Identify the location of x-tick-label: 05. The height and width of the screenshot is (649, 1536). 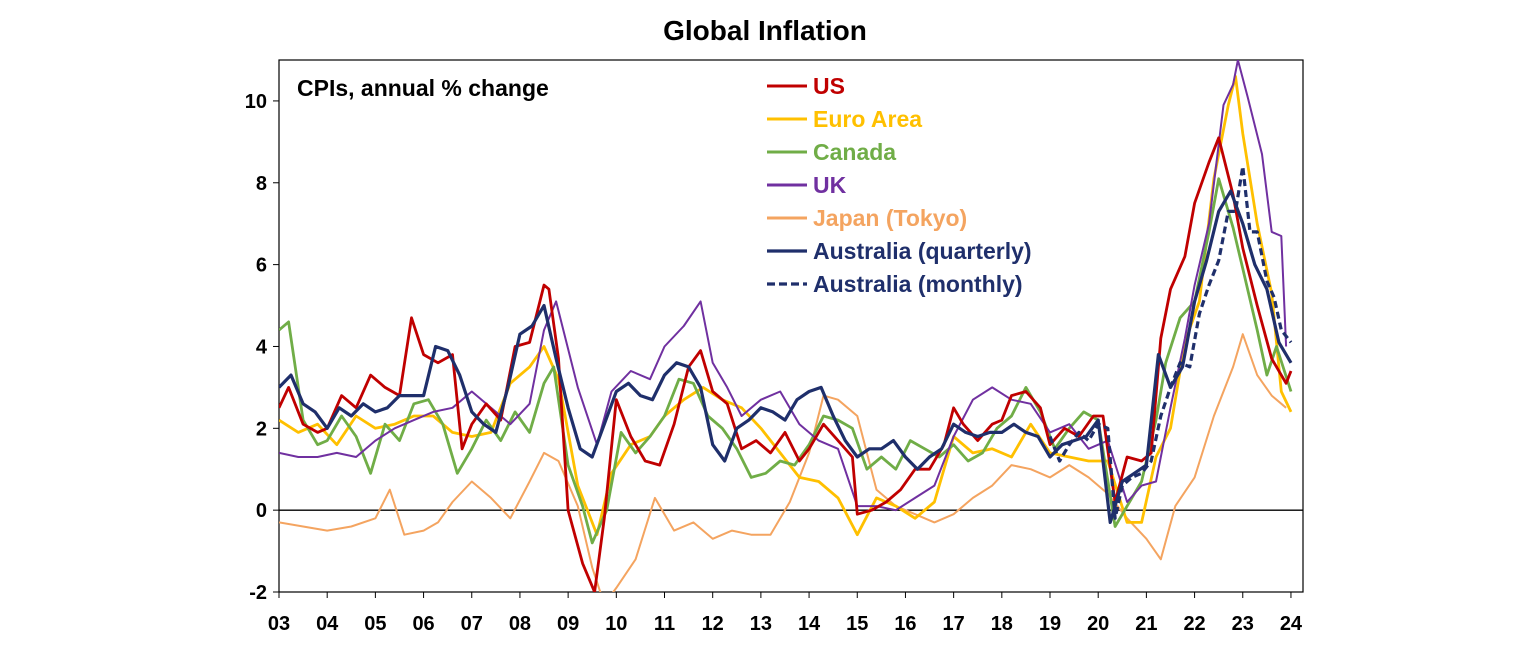
(375, 624).